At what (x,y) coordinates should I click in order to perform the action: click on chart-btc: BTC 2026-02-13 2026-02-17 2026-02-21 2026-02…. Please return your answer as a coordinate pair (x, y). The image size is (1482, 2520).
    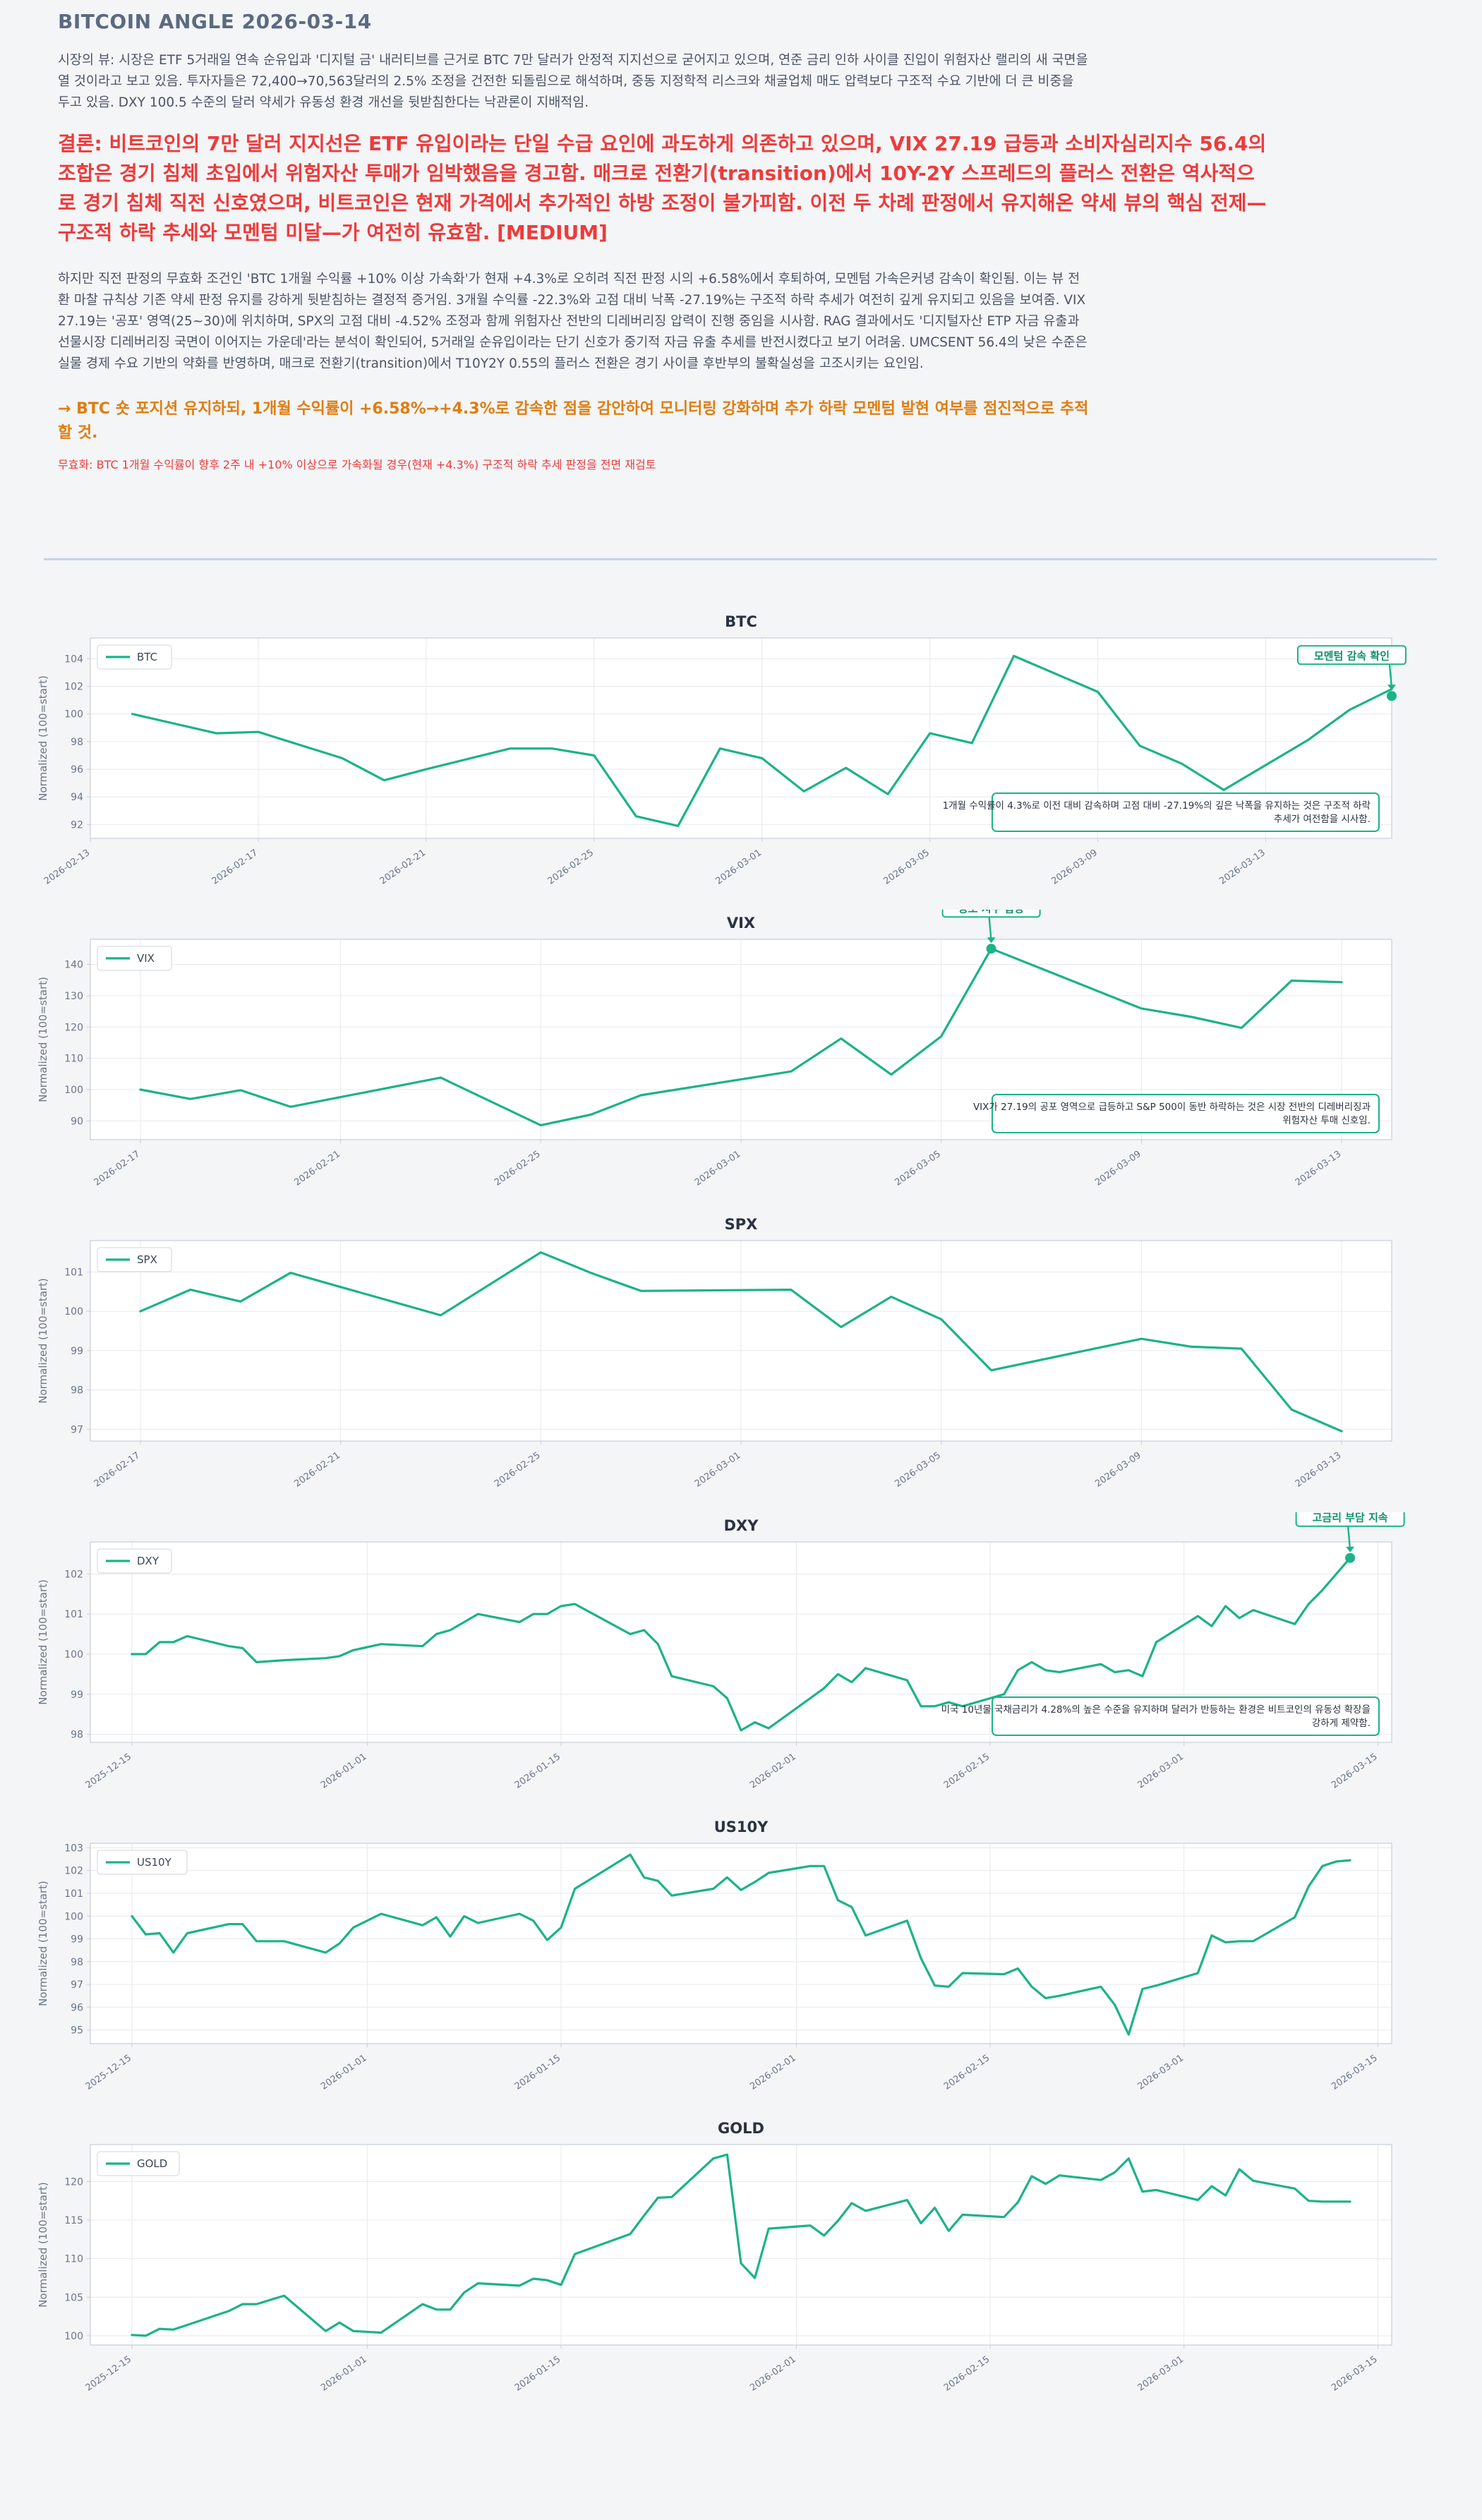
    Looking at the image, I should click on (741, 757).